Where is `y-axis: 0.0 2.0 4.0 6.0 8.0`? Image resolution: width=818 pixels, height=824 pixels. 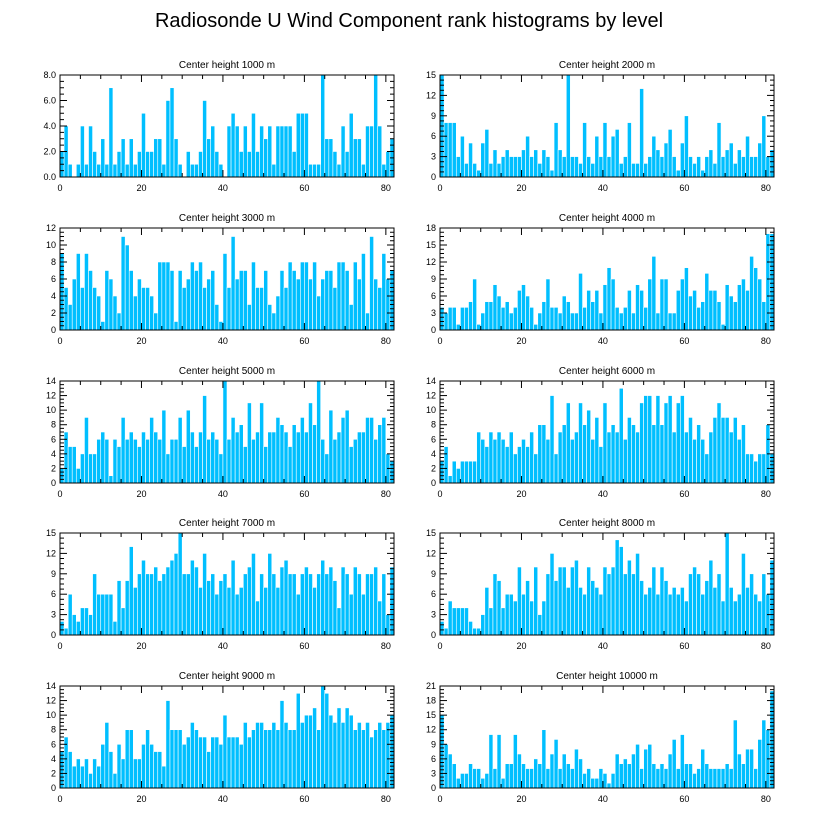 y-axis: 0.0 2.0 4.0 6.0 8.0 is located at coordinates (218, 126).